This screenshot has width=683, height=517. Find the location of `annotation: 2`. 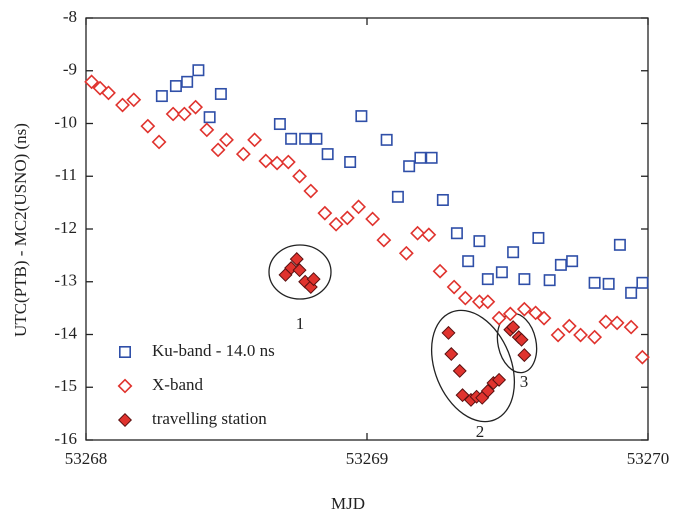

annotation: 2 is located at coordinates (480, 431).